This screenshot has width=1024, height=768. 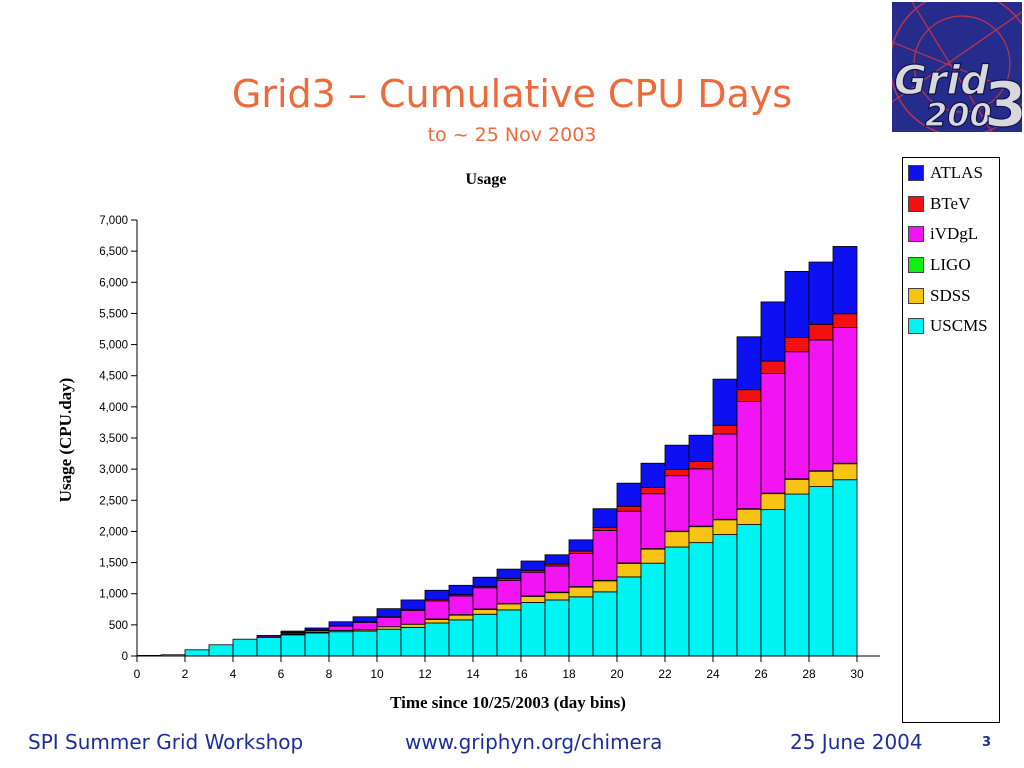 What do you see at coordinates (950, 265) in the screenshot?
I see `legend-label: LIGO` at bounding box center [950, 265].